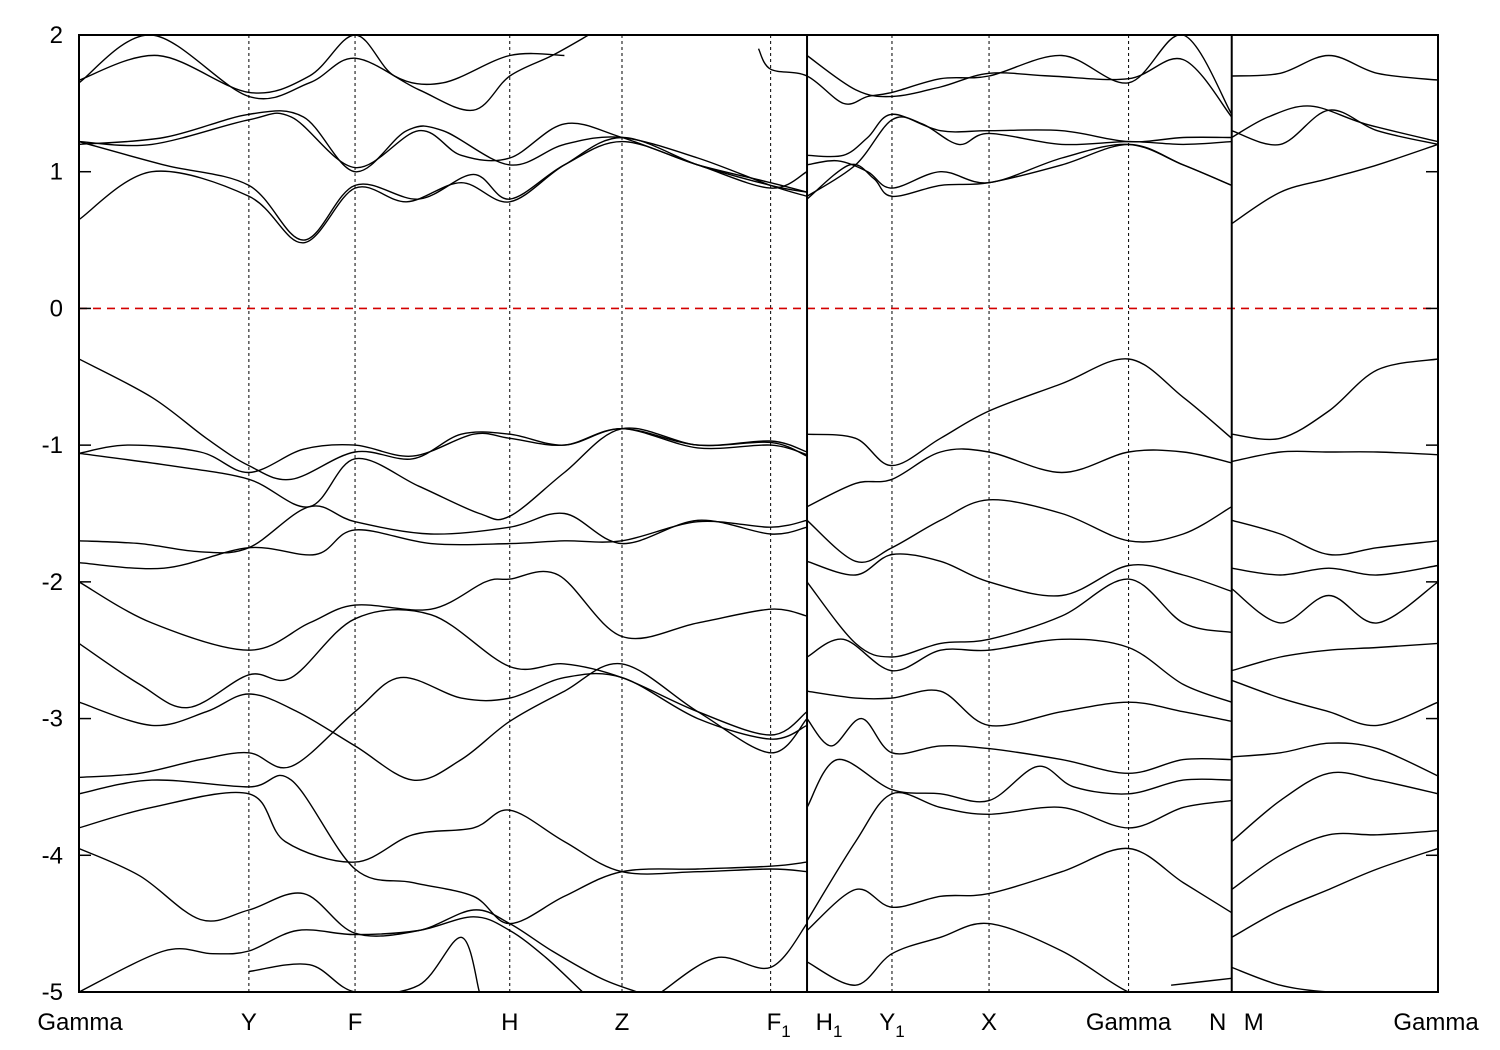 The image size is (1500, 1050). What do you see at coordinates (1436, 1022) in the screenshot?
I see `x-kpoint-label-12: Gamma` at bounding box center [1436, 1022].